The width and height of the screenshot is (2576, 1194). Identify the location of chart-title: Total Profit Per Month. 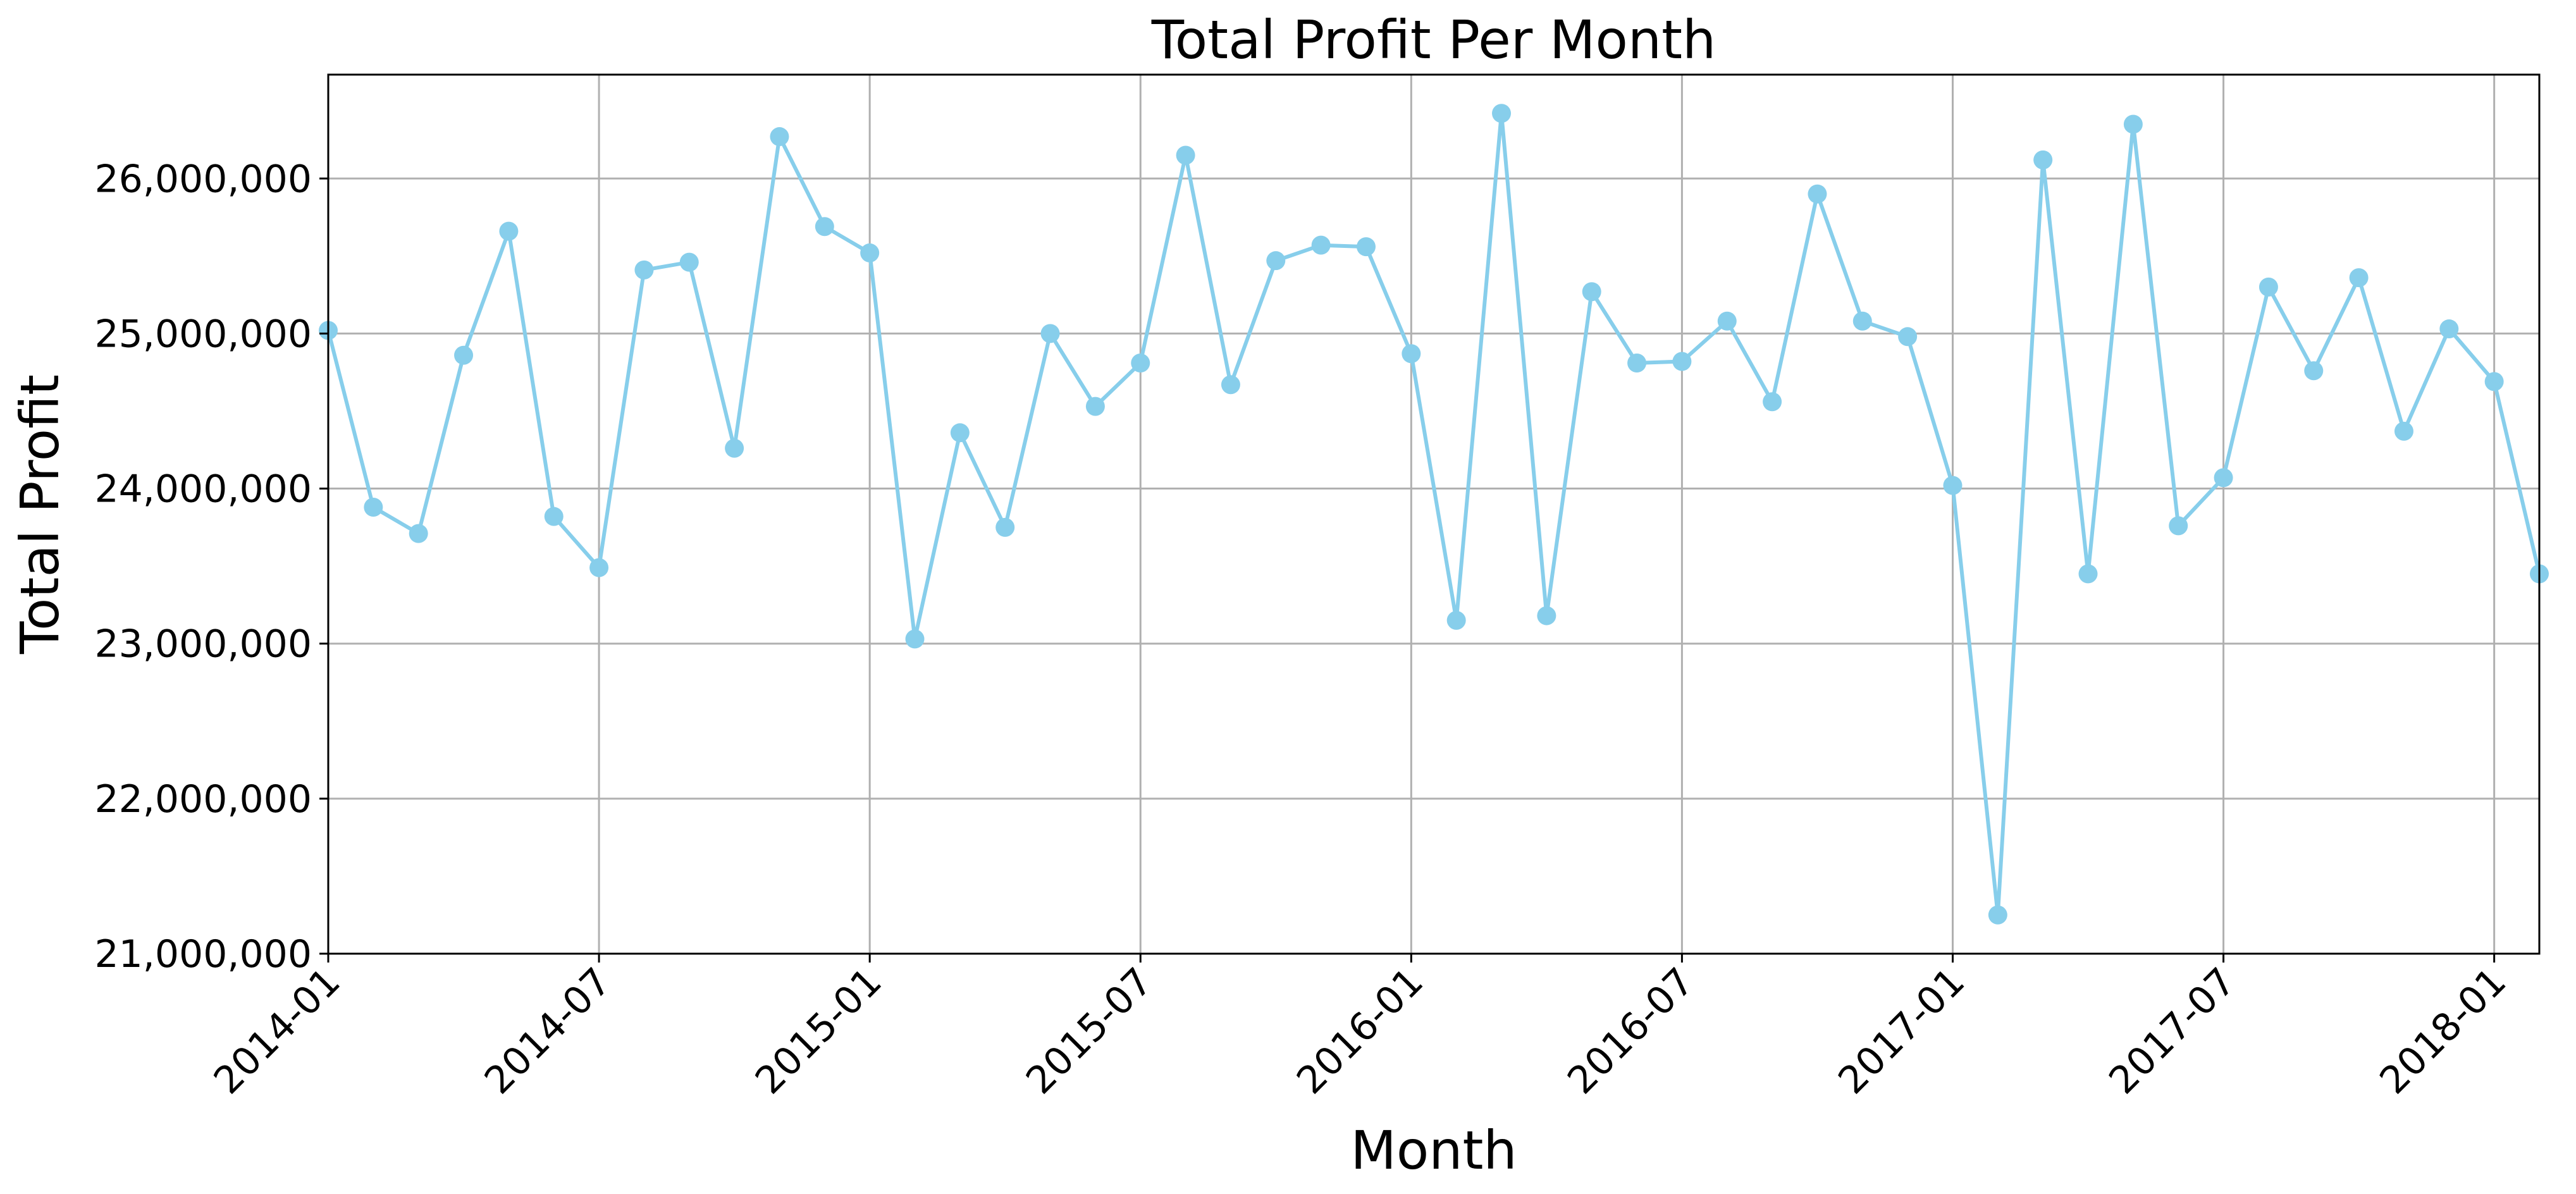
(1433, 40).